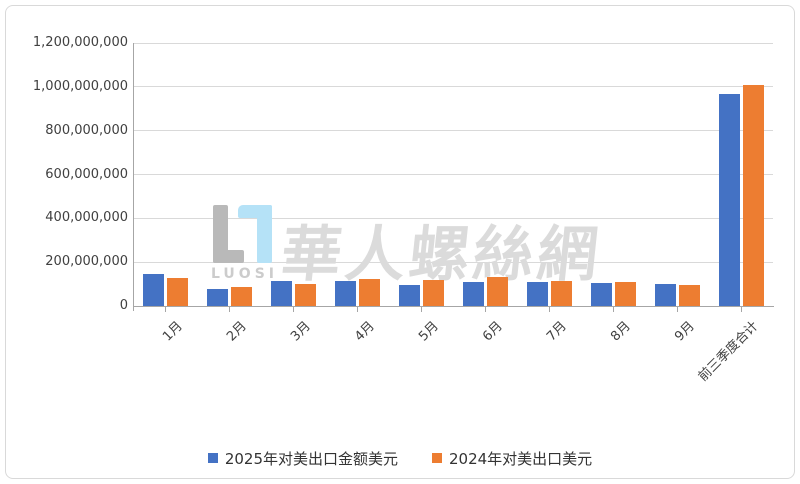  Describe the element at coordinates (620, 331) in the screenshot. I see `x-axis-category-label: 8月` at that location.